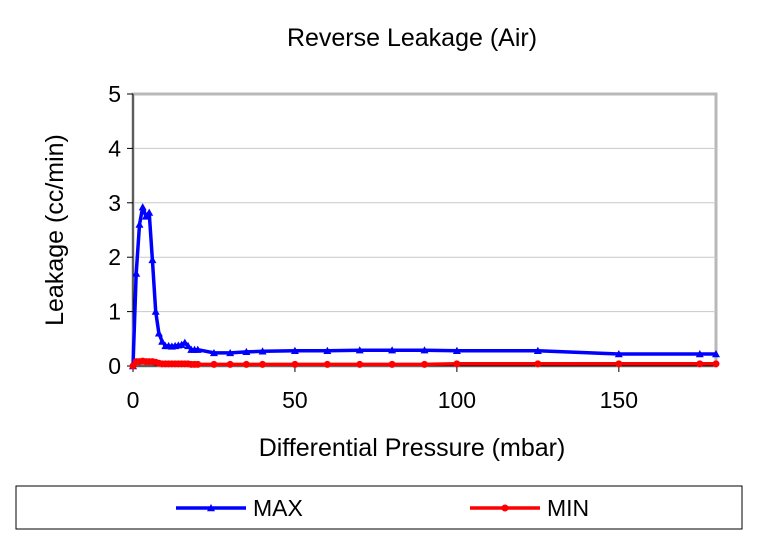 The image size is (760, 543). What do you see at coordinates (295, 400) in the screenshot?
I see `x-tick-label: 50` at bounding box center [295, 400].